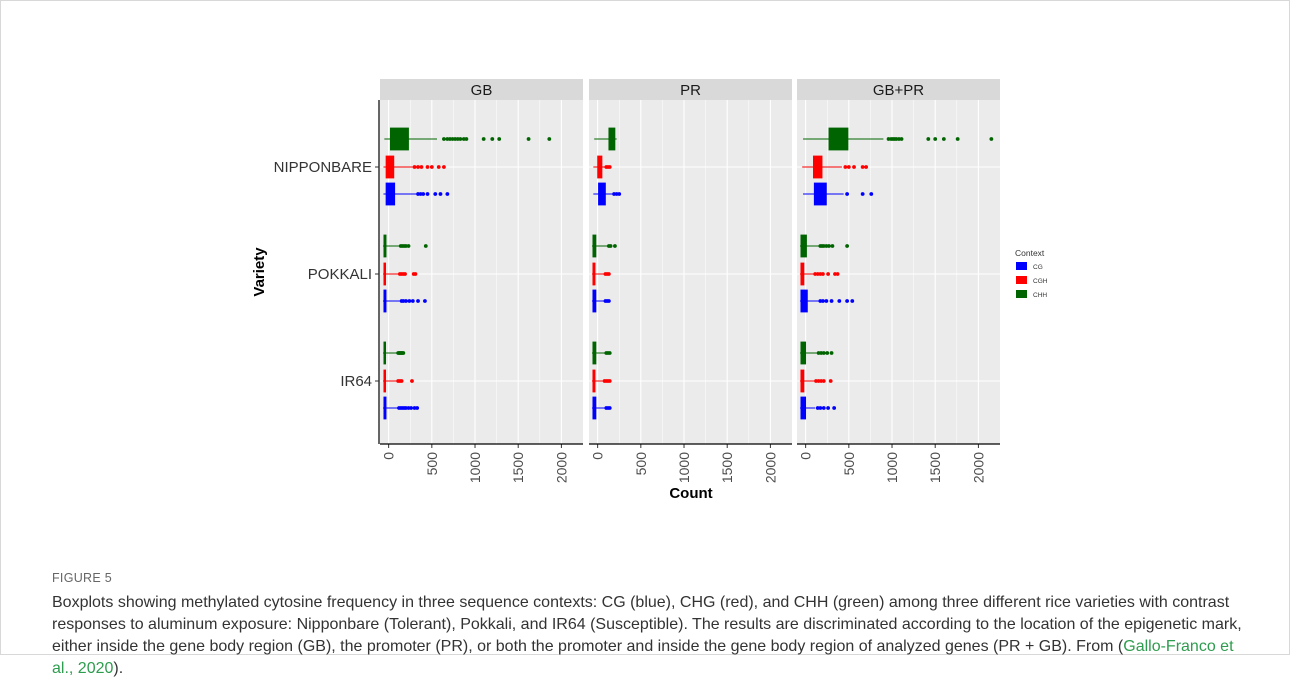 The image size is (1290, 680). What do you see at coordinates (1030, 253) in the screenshot?
I see `legend-title: Context` at bounding box center [1030, 253].